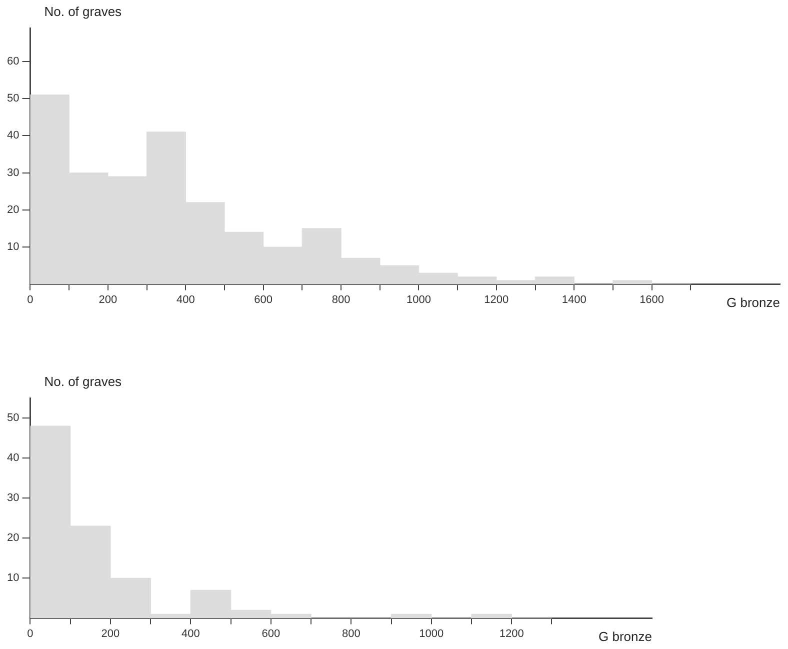 The height and width of the screenshot is (649, 788). I want to click on x-tick-label: 1600, so click(652, 300).